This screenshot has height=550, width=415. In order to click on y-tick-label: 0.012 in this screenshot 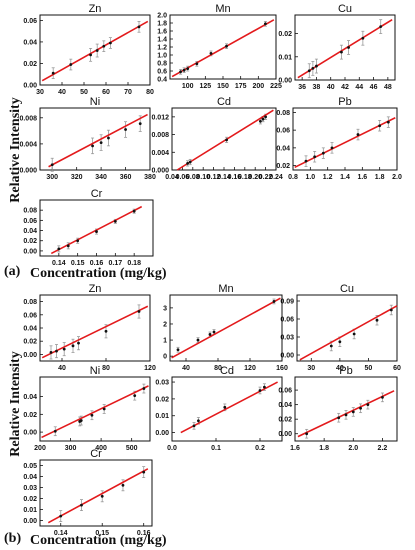, I will do `click(160, 117)`.